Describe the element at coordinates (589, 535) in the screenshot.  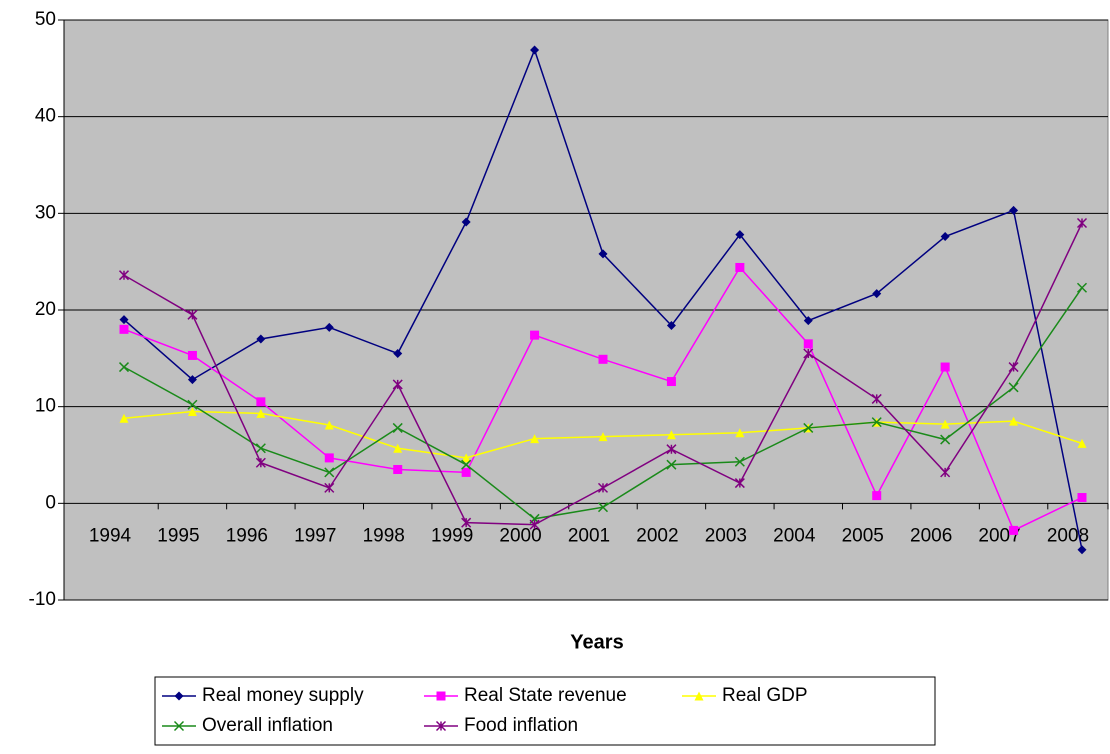
I see `x-tick-label: 2001` at that location.